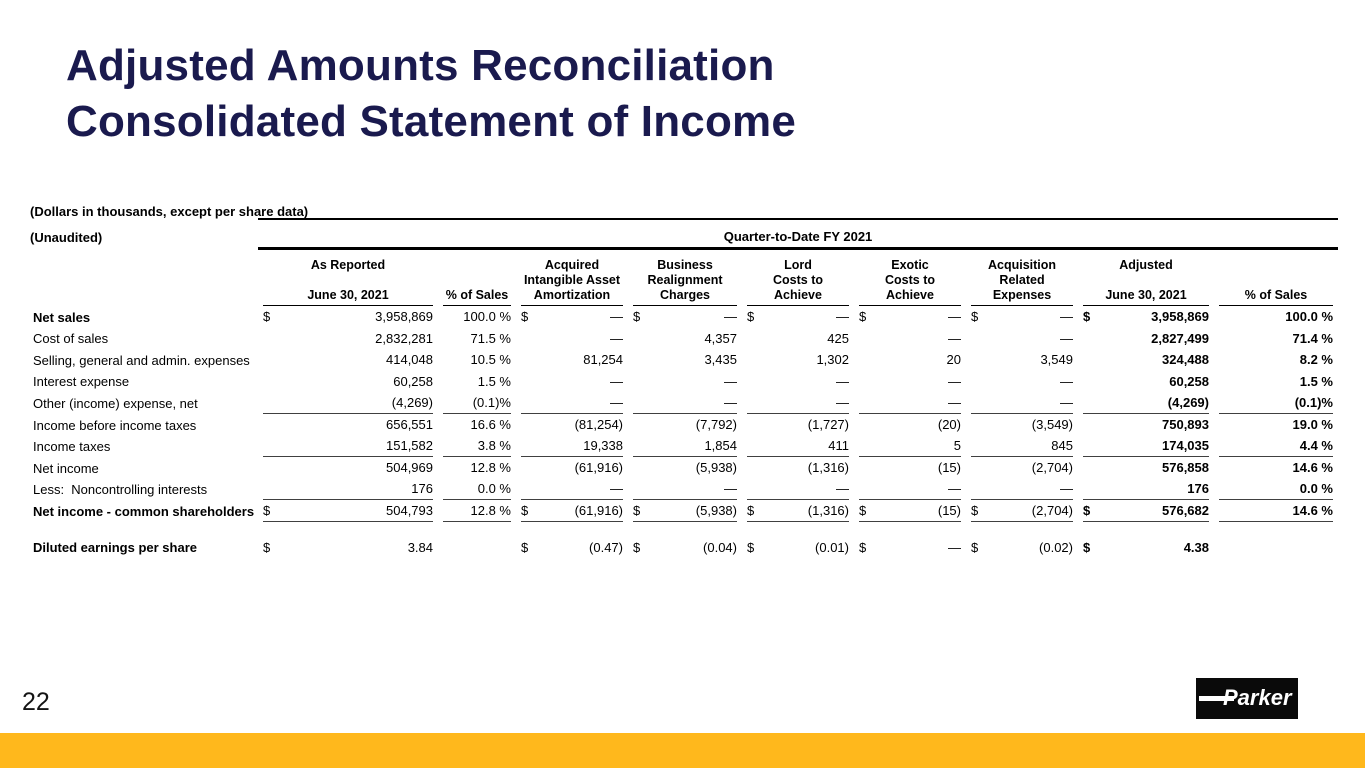 The image size is (1365, 768). Describe the element at coordinates (144, 511) in the screenshot. I see `row-label: Net income - common shareholders` at that location.